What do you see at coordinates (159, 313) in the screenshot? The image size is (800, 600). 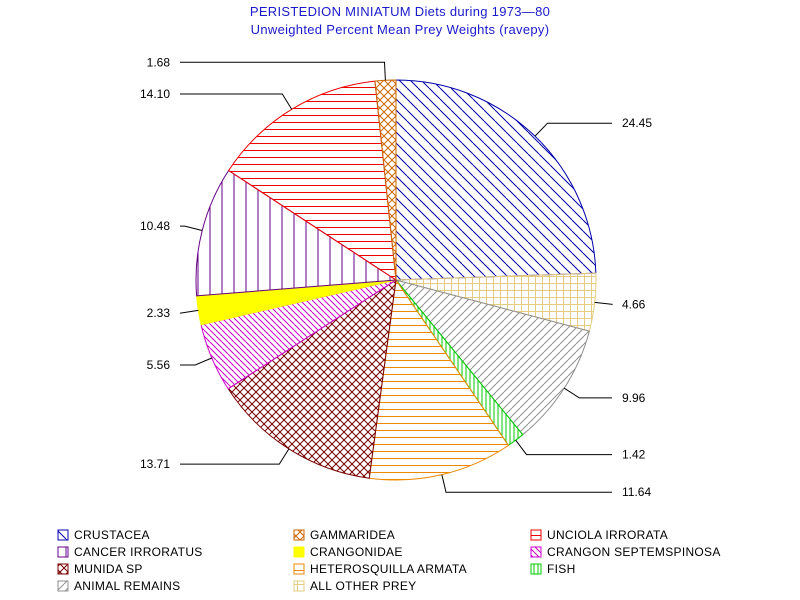 I see `label-crangonidae: 2.33` at bounding box center [159, 313].